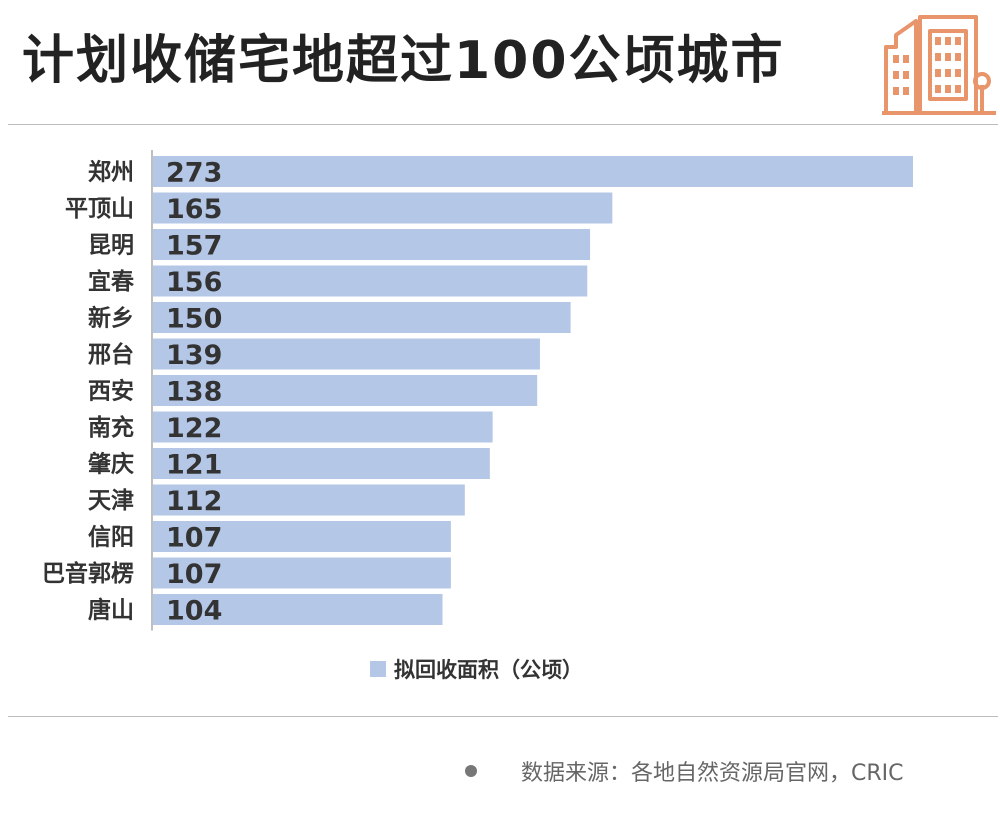  Describe the element at coordinates (111, 354) in the screenshot. I see `category-label: 邢台` at that location.